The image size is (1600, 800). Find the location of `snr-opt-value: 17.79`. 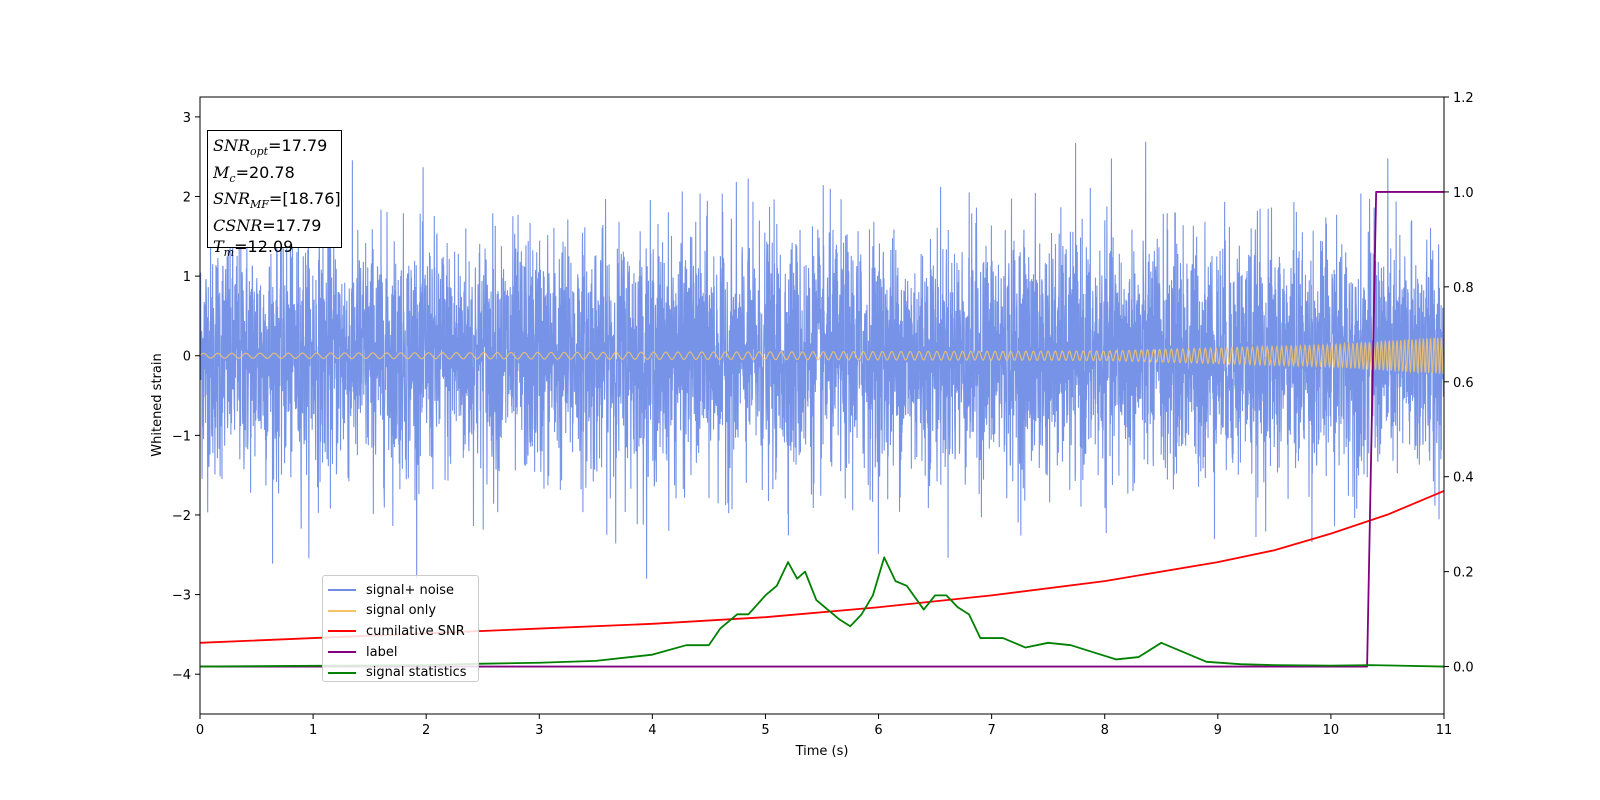

snr-opt-value: 17.79 is located at coordinates (304, 145).